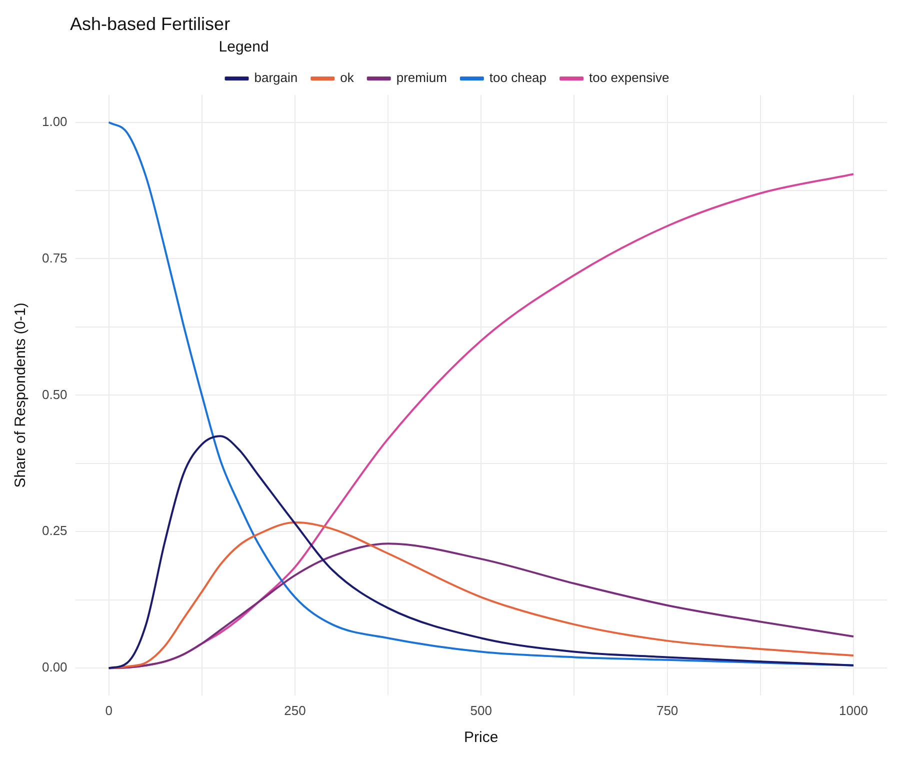  What do you see at coordinates (150, 24) in the screenshot?
I see `chart-title: Ash-based Fertiliser` at bounding box center [150, 24].